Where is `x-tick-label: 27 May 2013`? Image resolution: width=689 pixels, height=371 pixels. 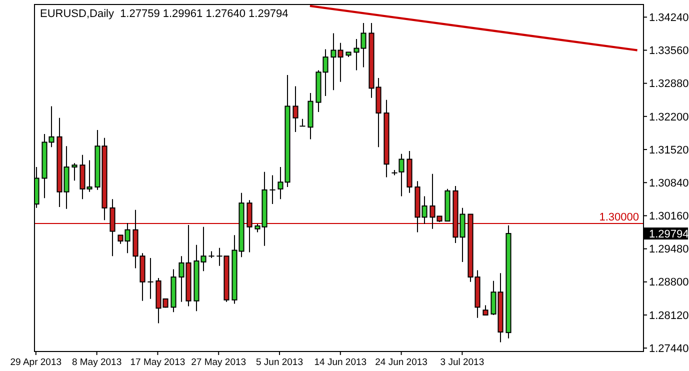 x-tick-label: 27 May 2013 is located at coordinates (218, 362).